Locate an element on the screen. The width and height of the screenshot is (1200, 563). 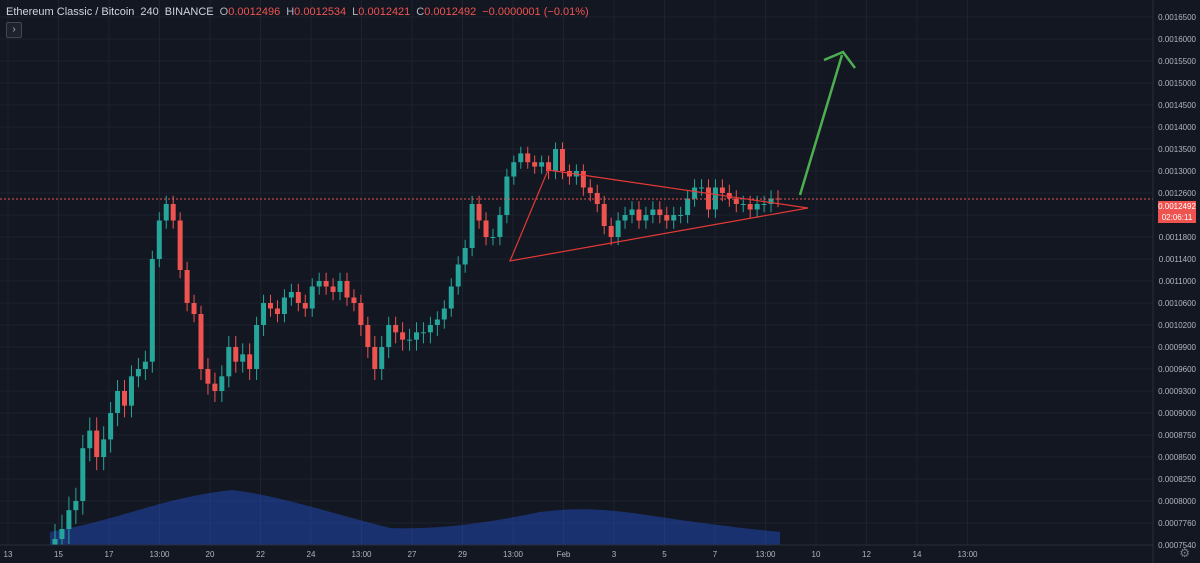
time-tick-label: 20 is located at coordinates (210, 554).